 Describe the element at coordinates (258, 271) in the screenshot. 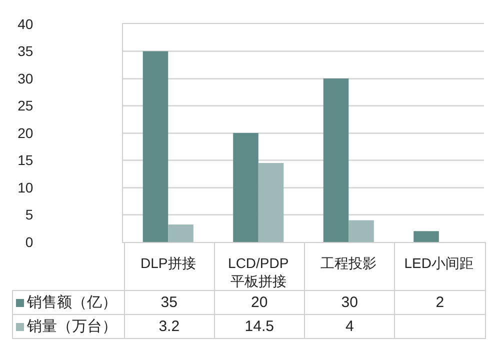

I see `x-tick-label: LCD/PDP平板拼接` at that location.